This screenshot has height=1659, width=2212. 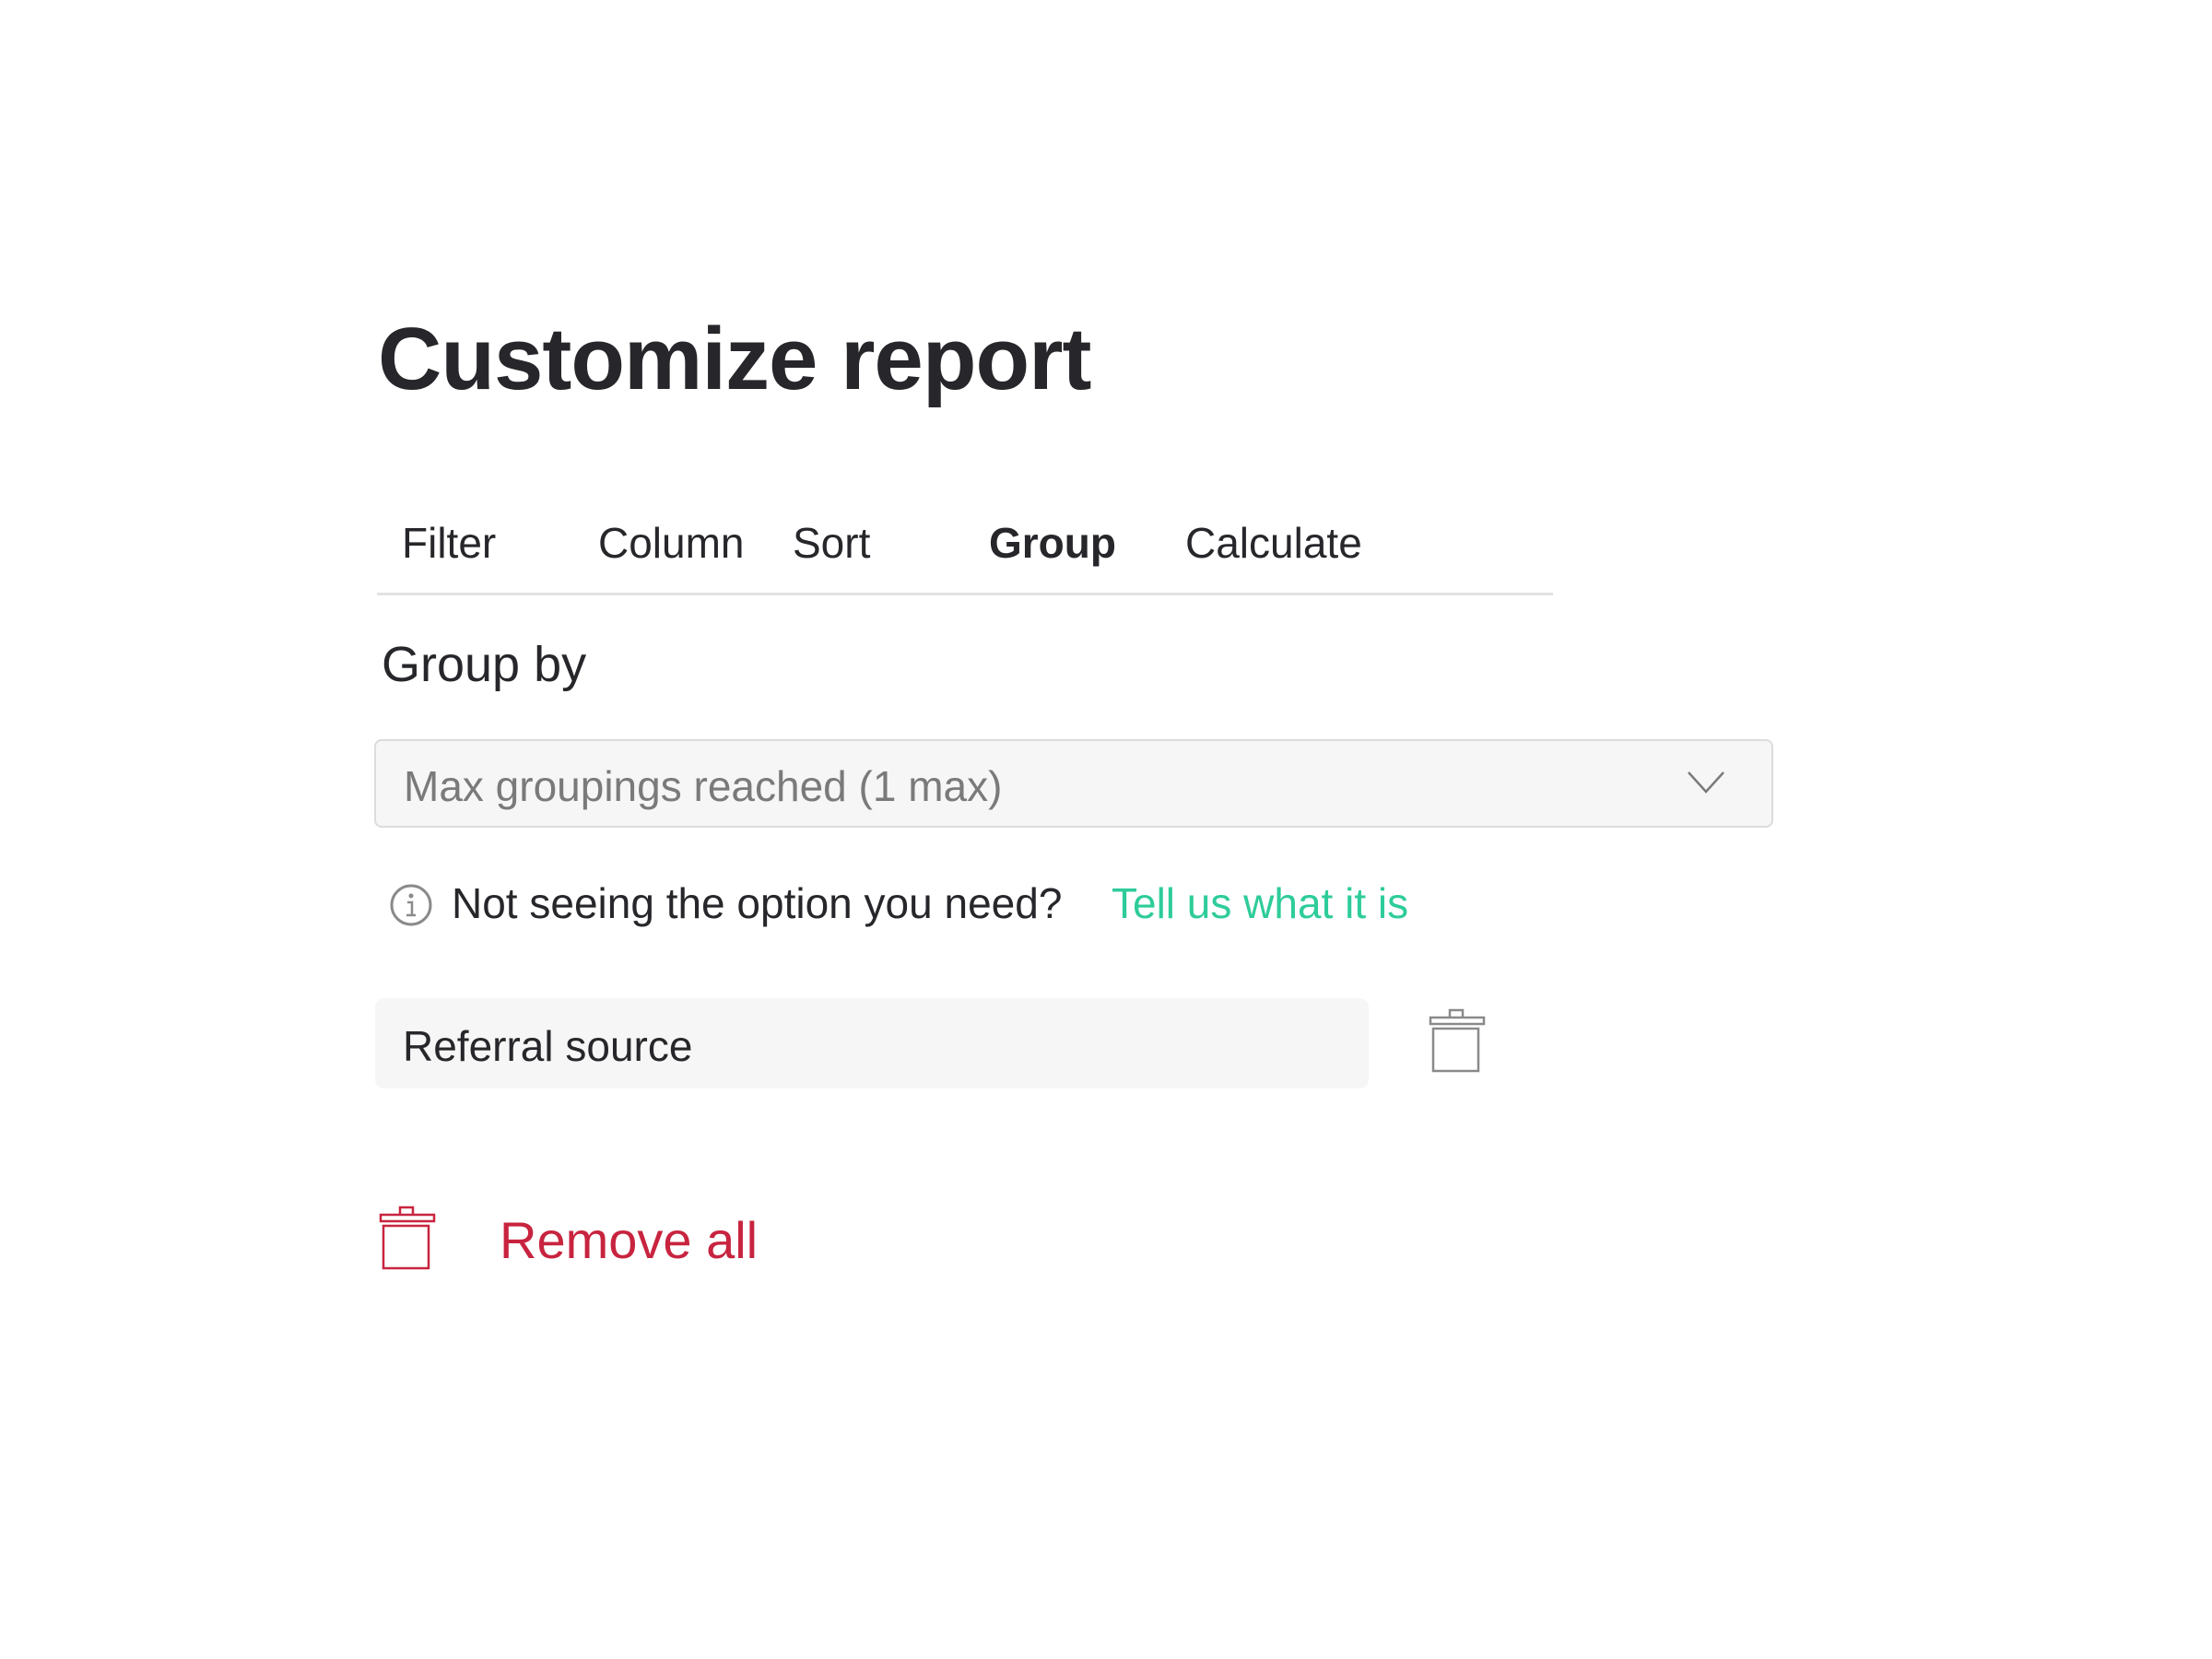 I want to click on grouping-item: Referral source, so click(x=872, y=1043).